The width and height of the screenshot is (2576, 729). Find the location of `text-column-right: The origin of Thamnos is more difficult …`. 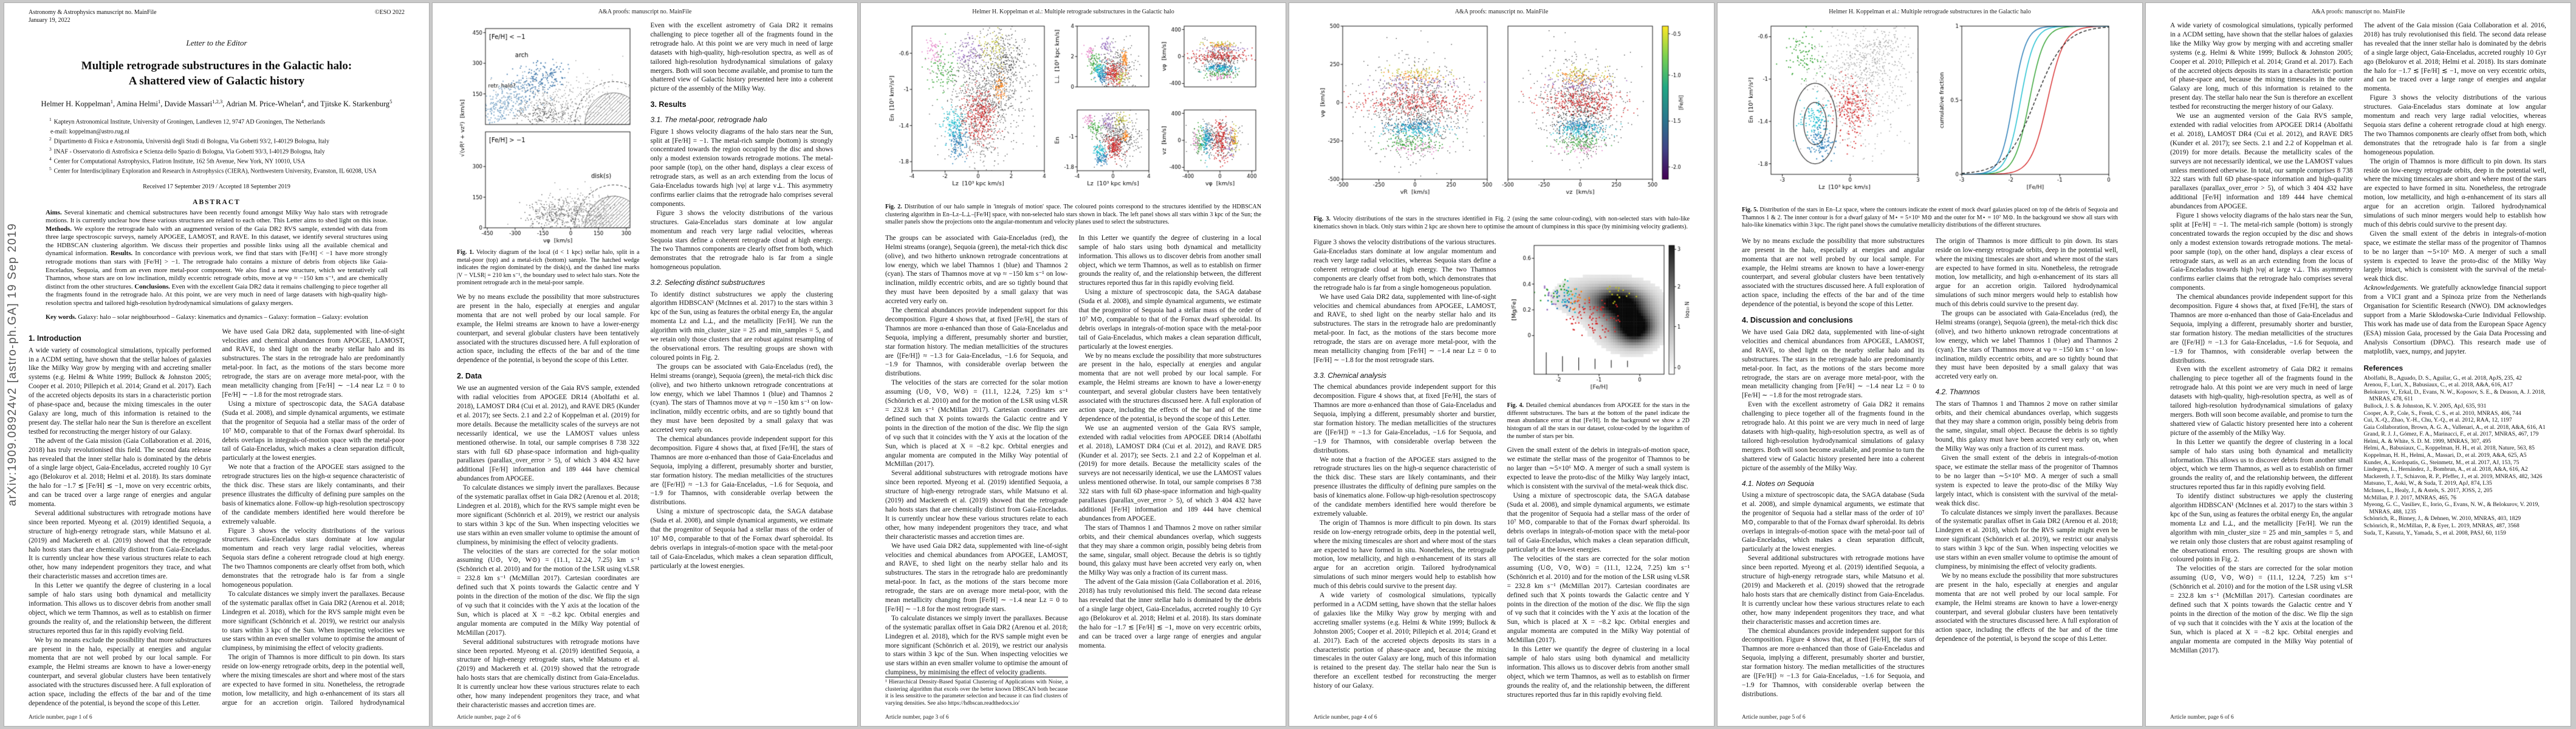

text-column-right: The origin of Thamnos is more difficult … is located at coordinates (2027, 473).